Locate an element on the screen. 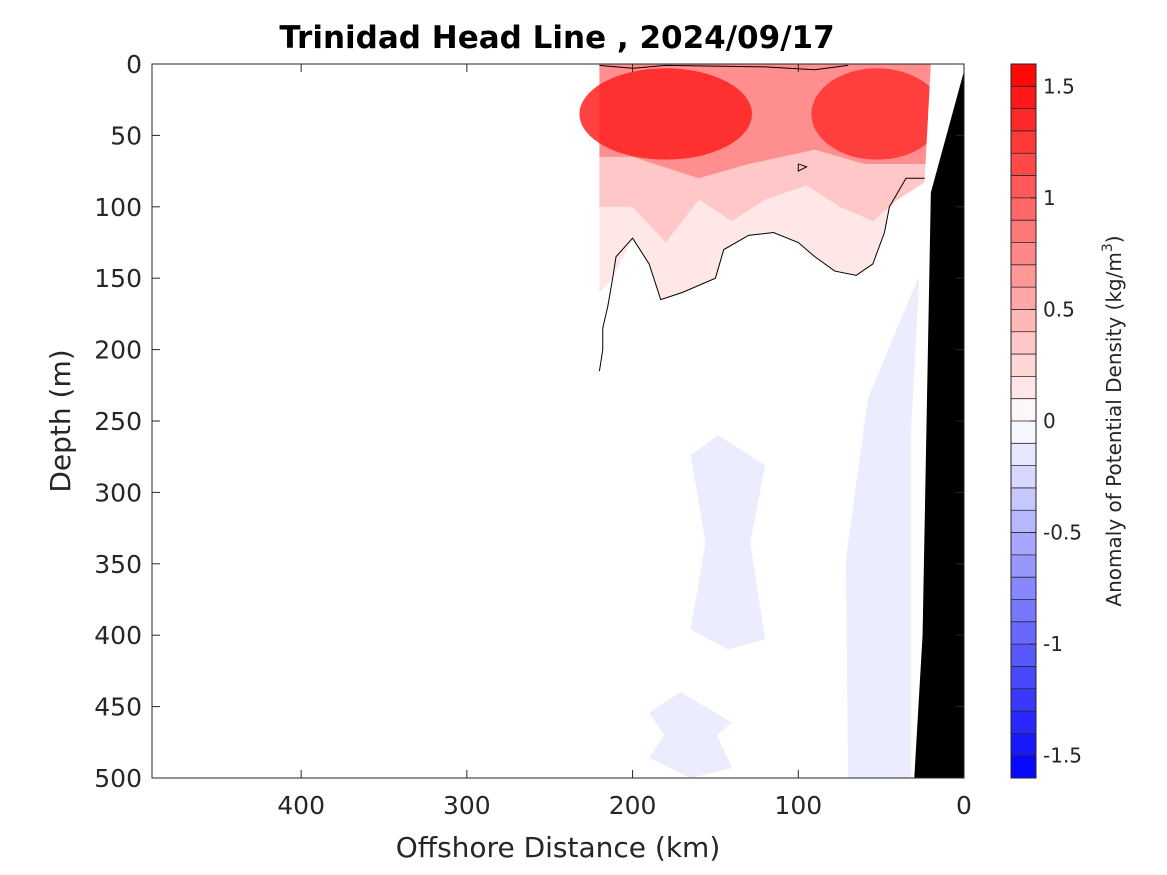 Image resolution: width=1167 pixels, height=875 pixels. y-tick-label: 500 is located at coordinates (118, 778).